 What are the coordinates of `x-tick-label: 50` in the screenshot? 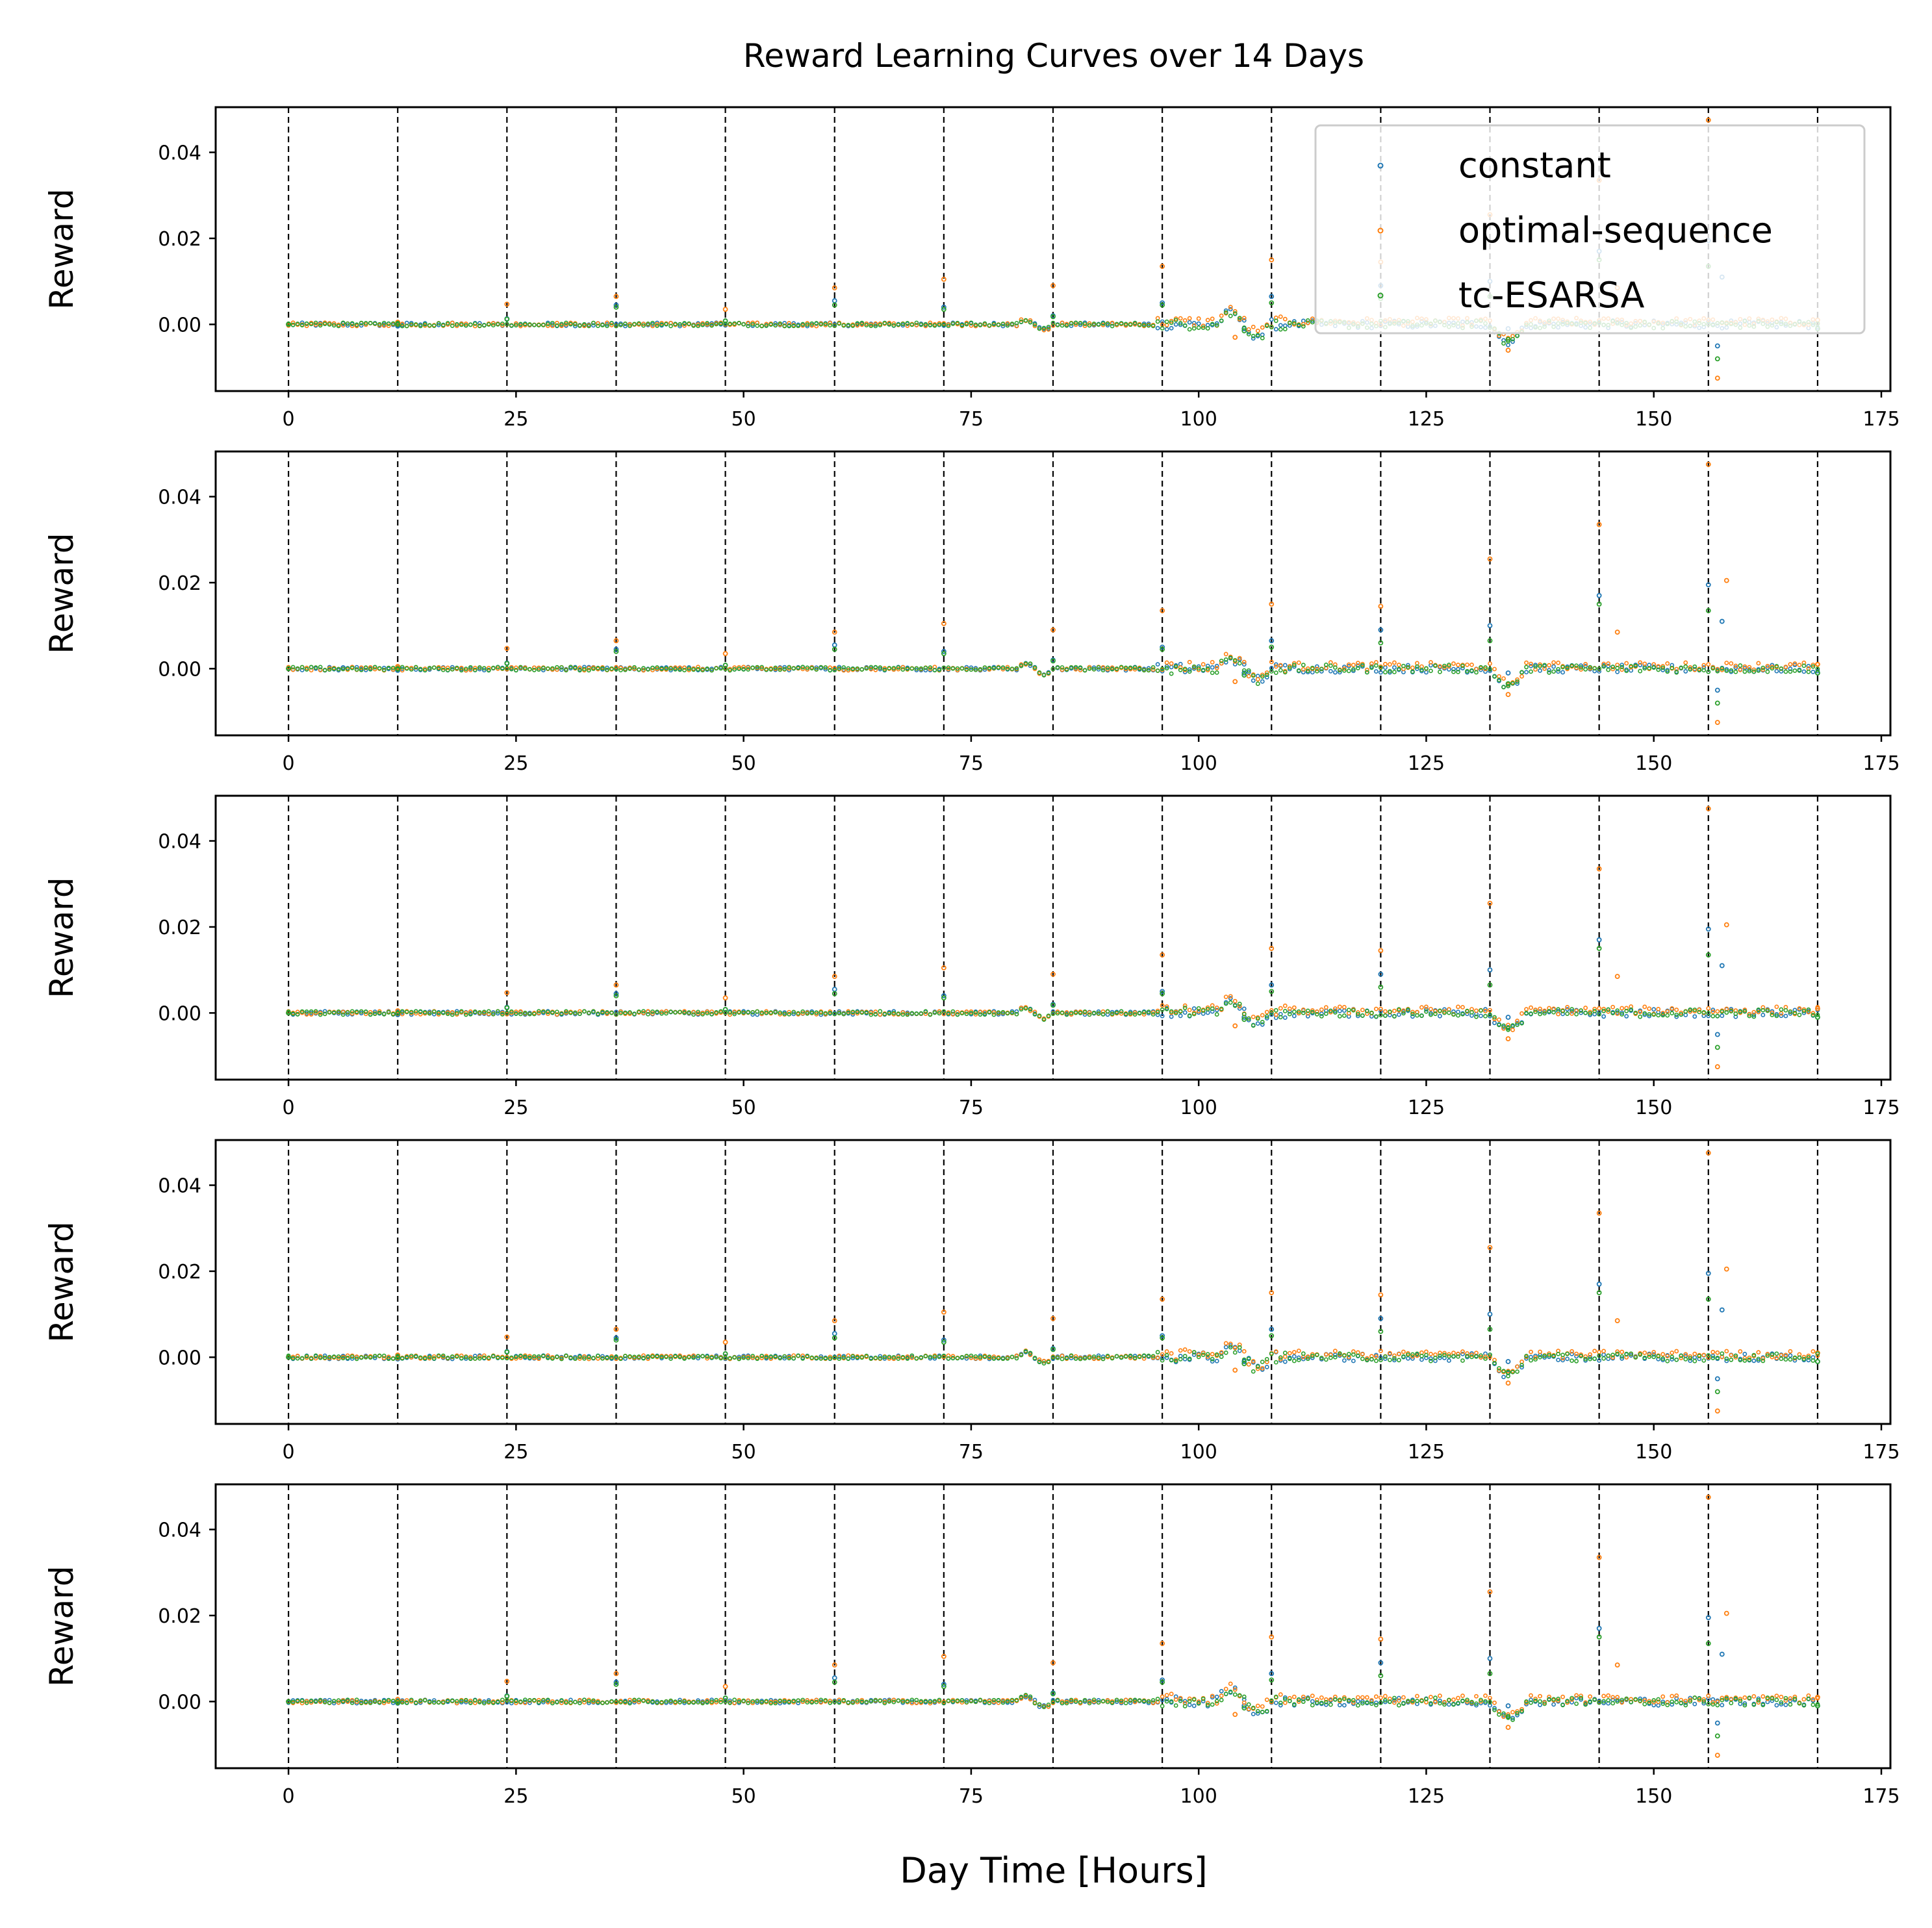 It's located at (743, 1108).